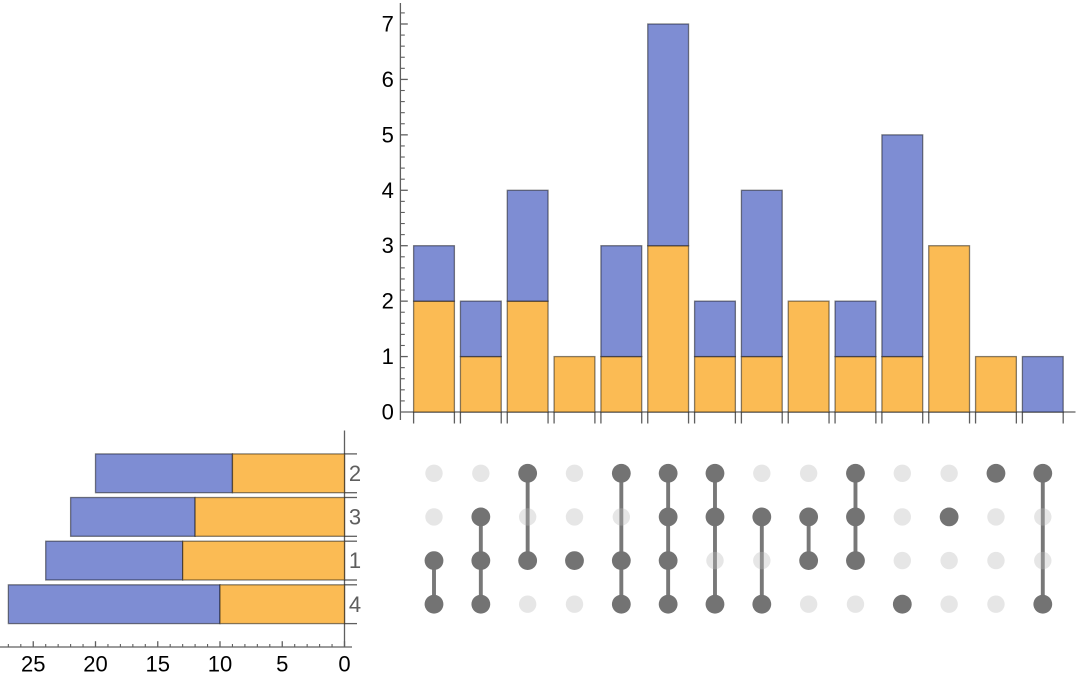 Image resolution: width=1080 pixels, height=680 pixels. What do you see at coordinates (33, 663) in the screenshot?
I see `svg-text: 25` at bounding box center [33, 663].